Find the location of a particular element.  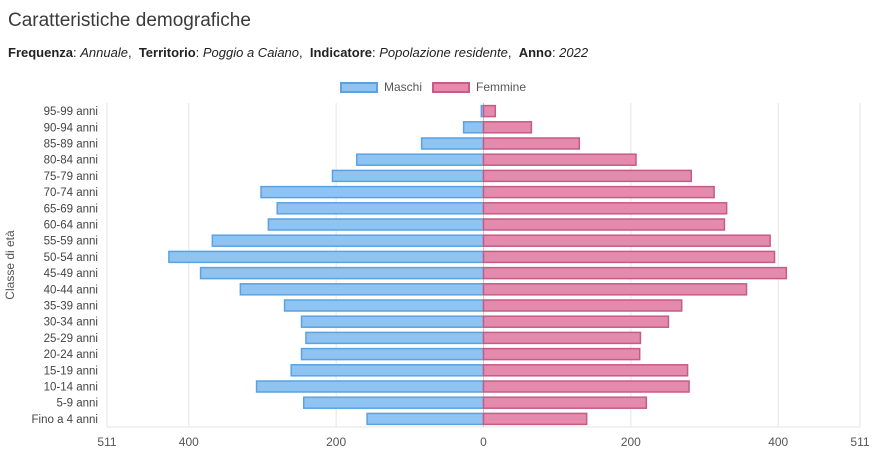

y-tick-label: 20-24 anni is located at coordinates (71, 355).